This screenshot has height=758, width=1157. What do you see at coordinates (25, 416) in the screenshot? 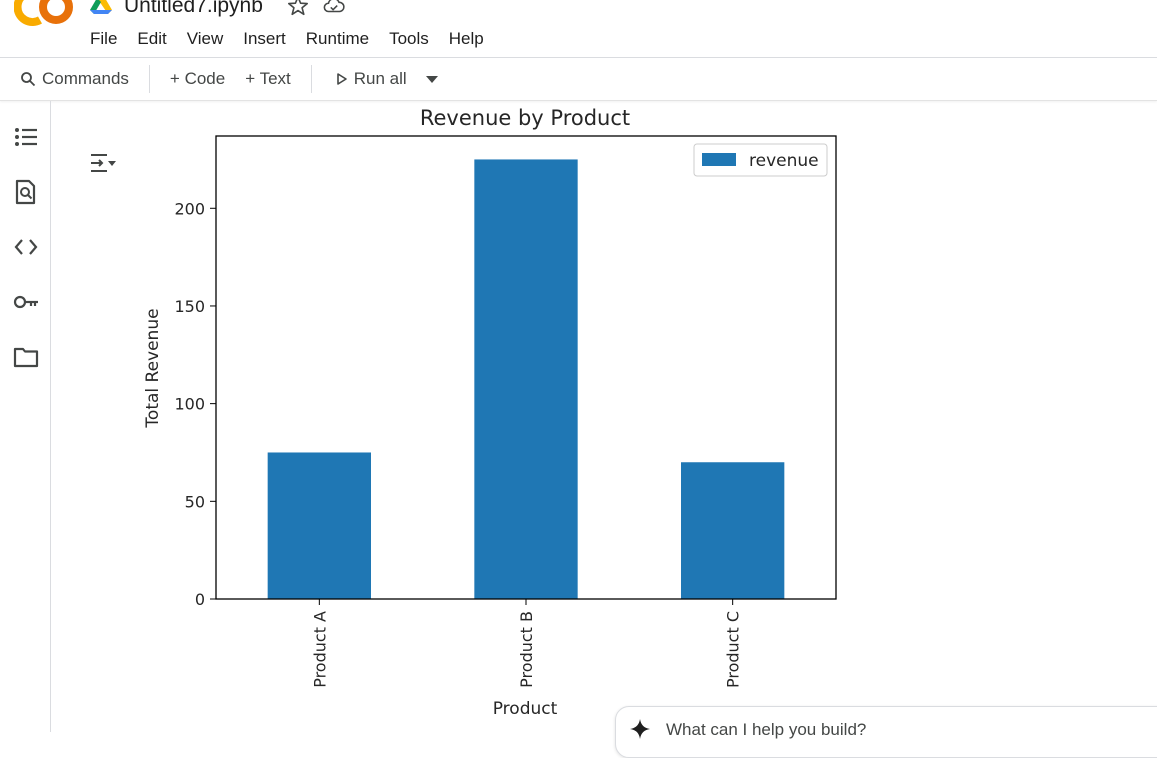
I see `left-sidebar` at bounding box center [25, 416].